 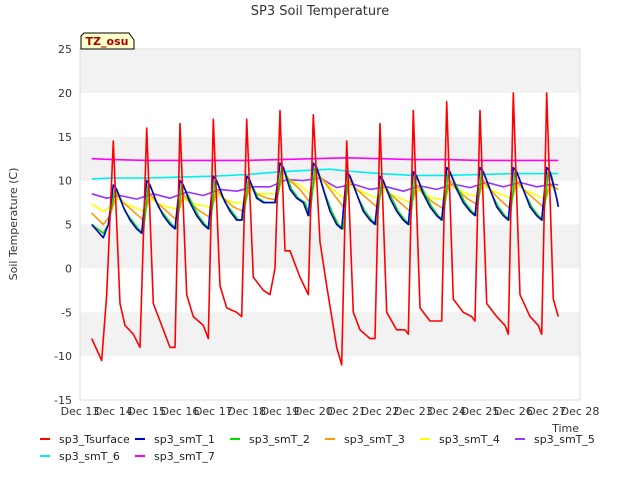 What do you see at coordinates (65, 137) in the screenshot?
I see `y-tick-label: 15` at bounding box center [65, 137].